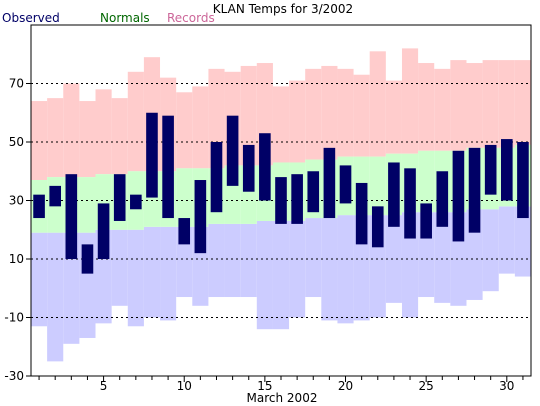 This screenshot has width=540, height=406. Describe the element at coordinates (16, 201) in the screenshot. I see `y-tick-label-30: 30` at that location.